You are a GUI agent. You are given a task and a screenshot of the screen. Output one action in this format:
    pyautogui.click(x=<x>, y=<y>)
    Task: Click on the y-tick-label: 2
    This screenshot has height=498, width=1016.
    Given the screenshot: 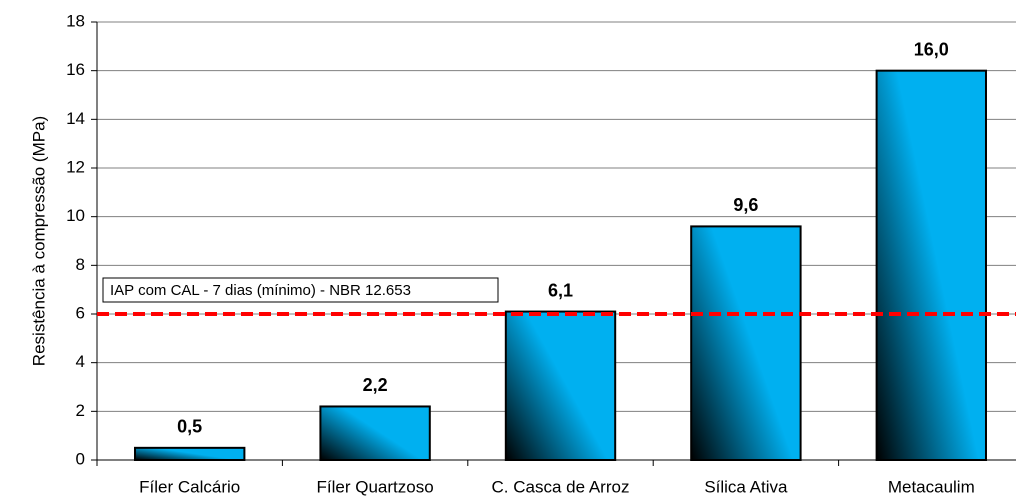 What is the action you would take?
    pyautogui.click(x=80, y=410)
    